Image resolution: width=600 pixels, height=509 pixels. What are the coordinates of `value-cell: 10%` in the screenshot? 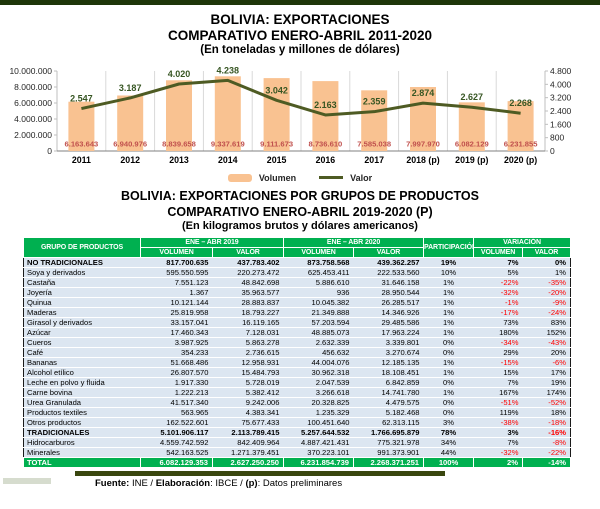 It's located at (448, 273).